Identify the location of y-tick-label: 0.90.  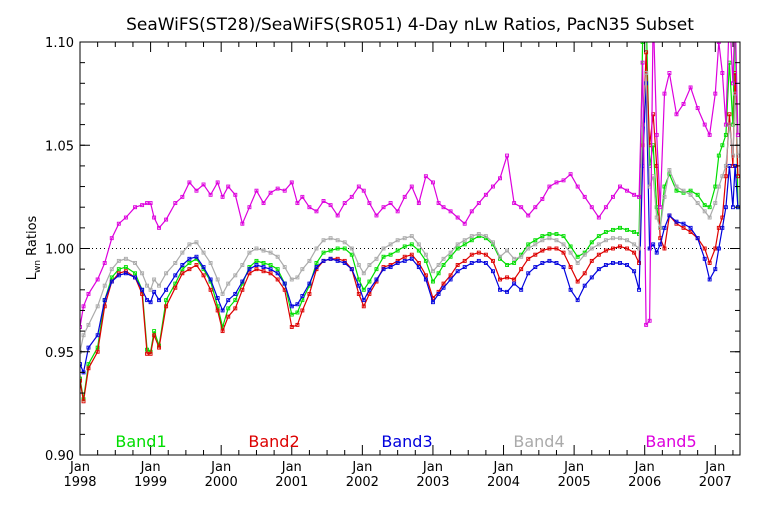
(59, 456).